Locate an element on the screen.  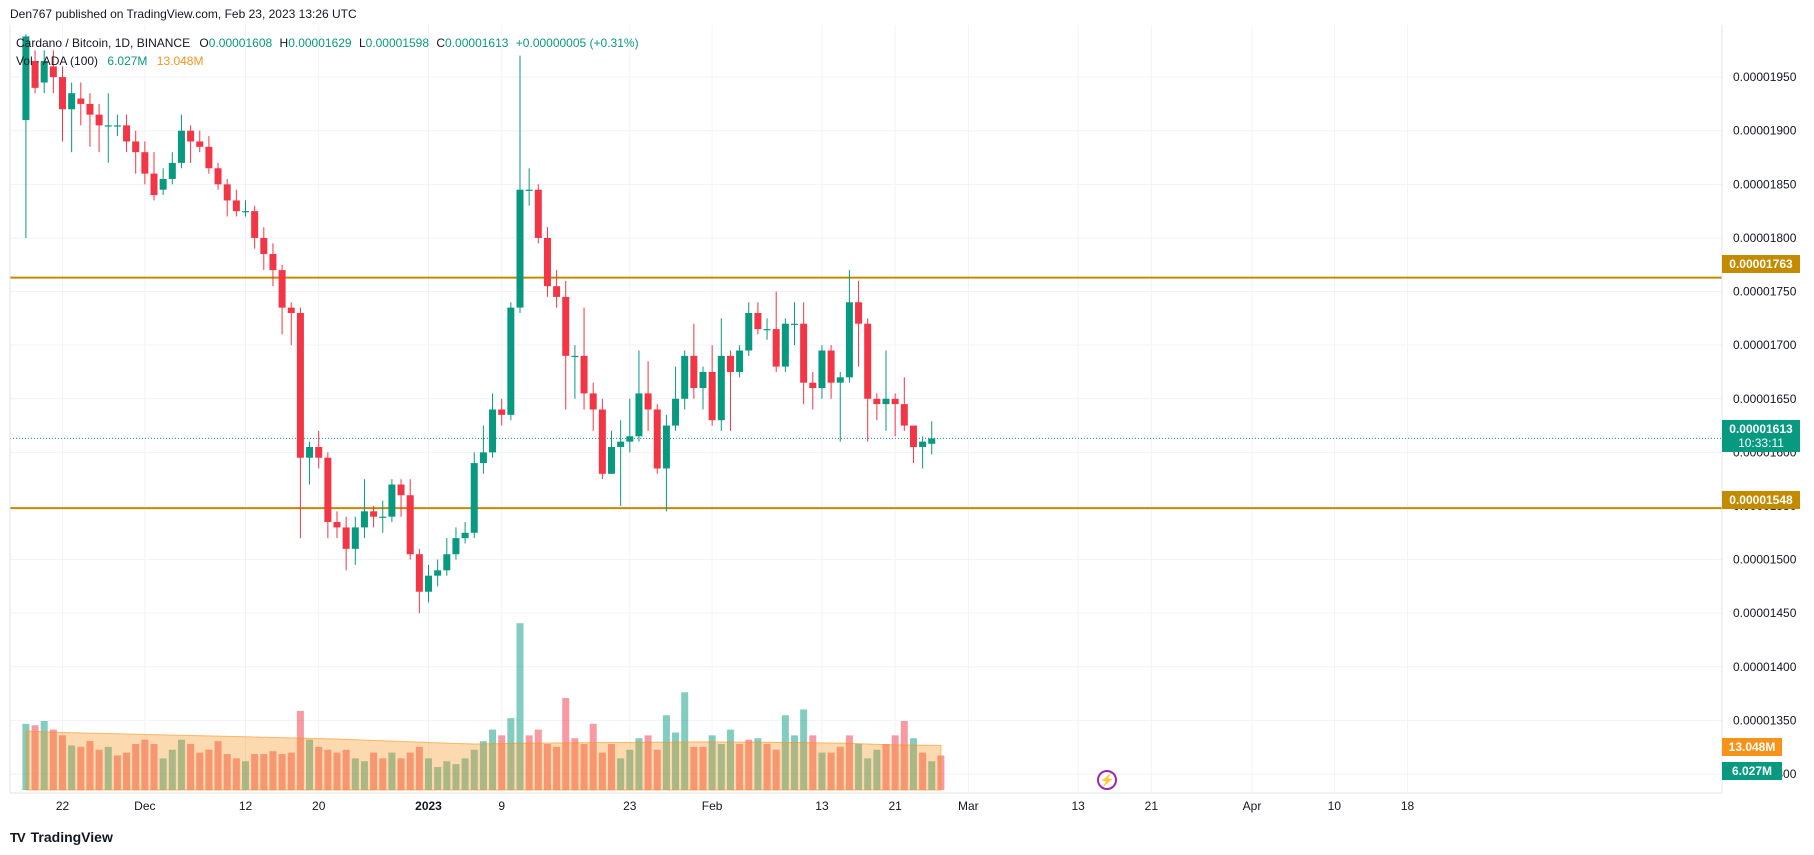
x-tick-label: Dec is located at coordinates (144, 806).